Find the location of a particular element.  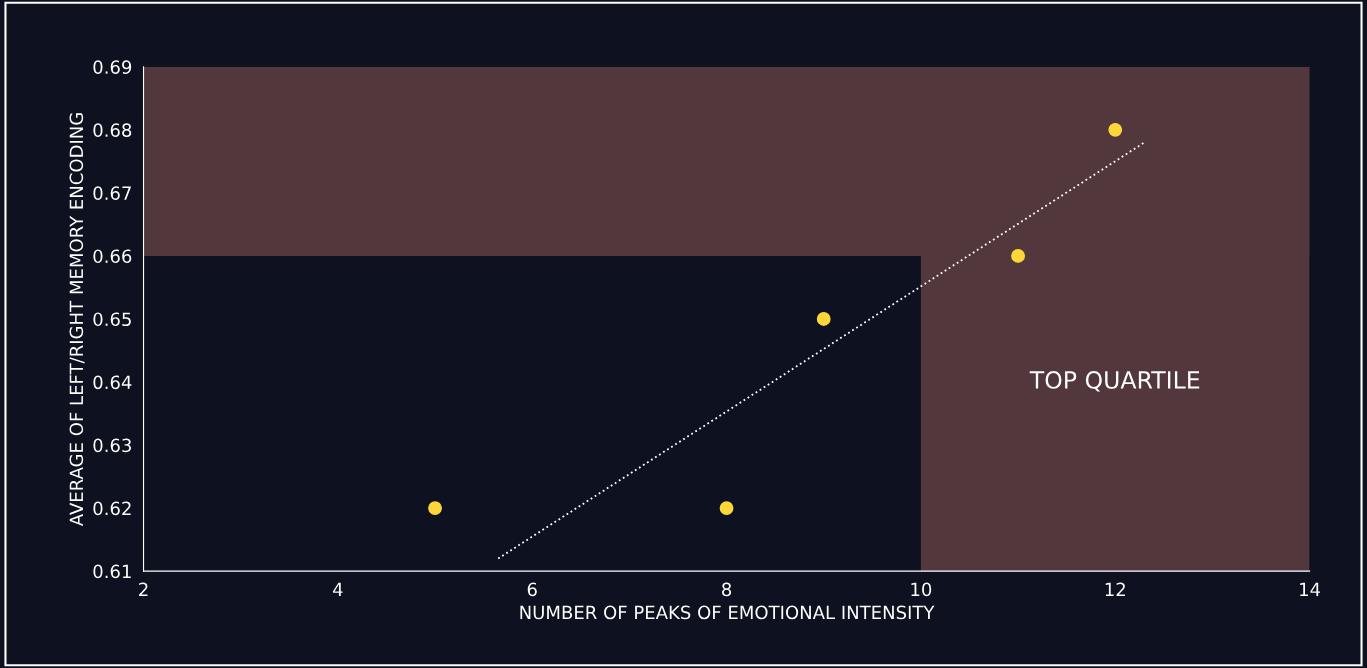

y-tick-label: 0.61 is located at coordinates (112, 571).